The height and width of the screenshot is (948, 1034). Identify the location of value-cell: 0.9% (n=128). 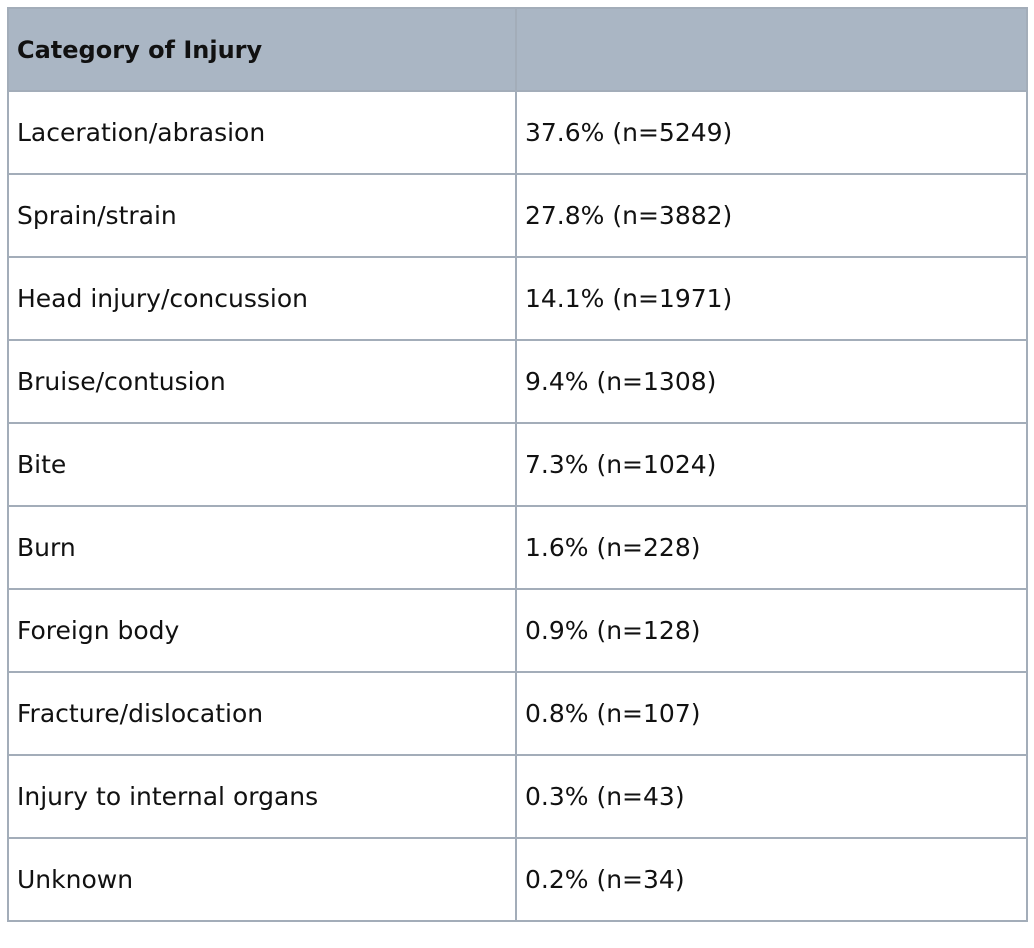
(771, 630).